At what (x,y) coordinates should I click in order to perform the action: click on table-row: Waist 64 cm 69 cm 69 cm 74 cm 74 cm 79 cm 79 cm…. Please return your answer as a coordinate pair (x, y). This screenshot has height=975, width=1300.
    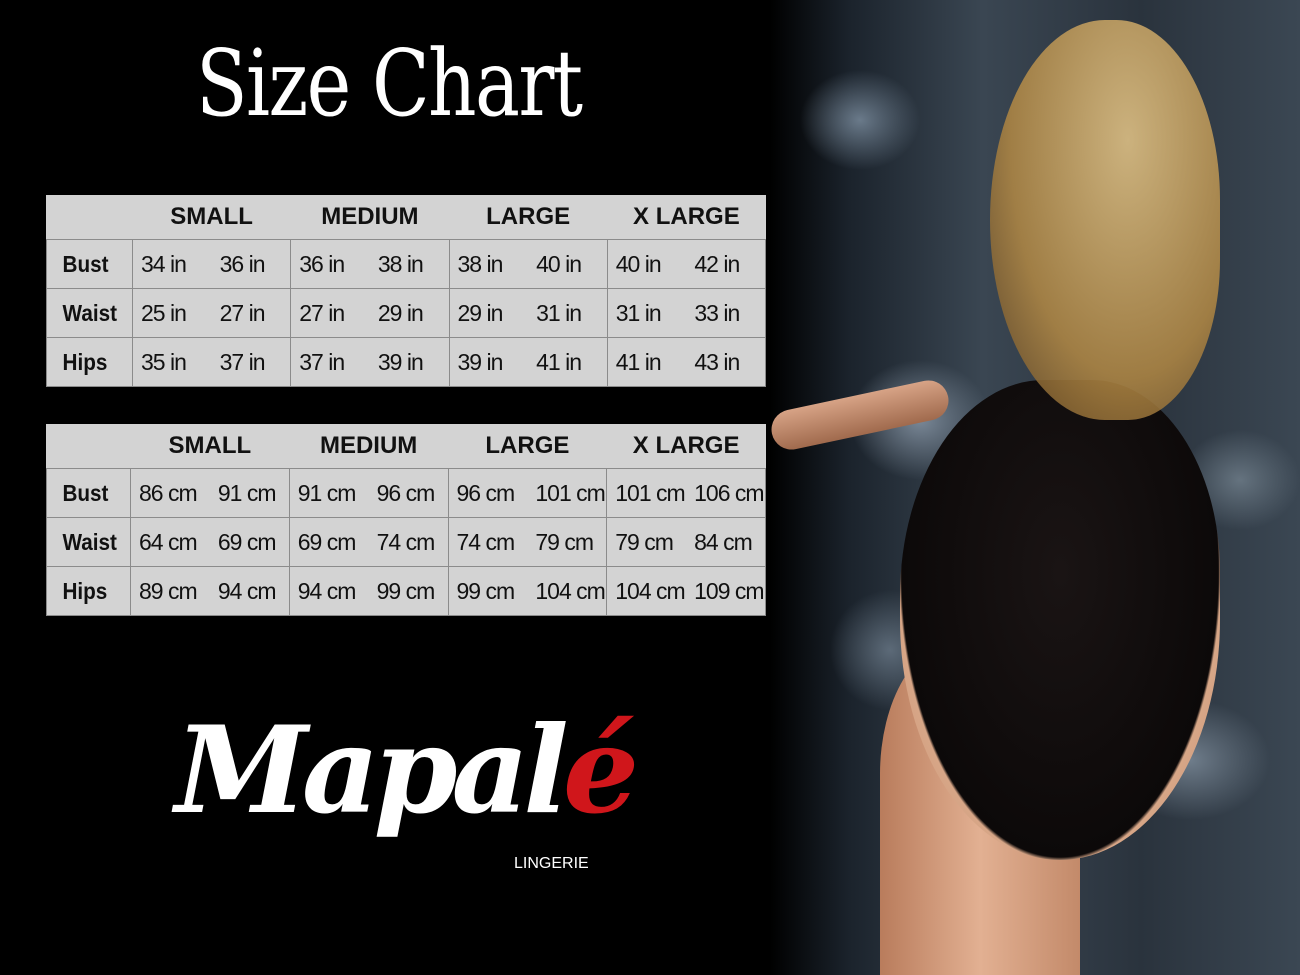
    Looking at the image, I should click on (407, 542).